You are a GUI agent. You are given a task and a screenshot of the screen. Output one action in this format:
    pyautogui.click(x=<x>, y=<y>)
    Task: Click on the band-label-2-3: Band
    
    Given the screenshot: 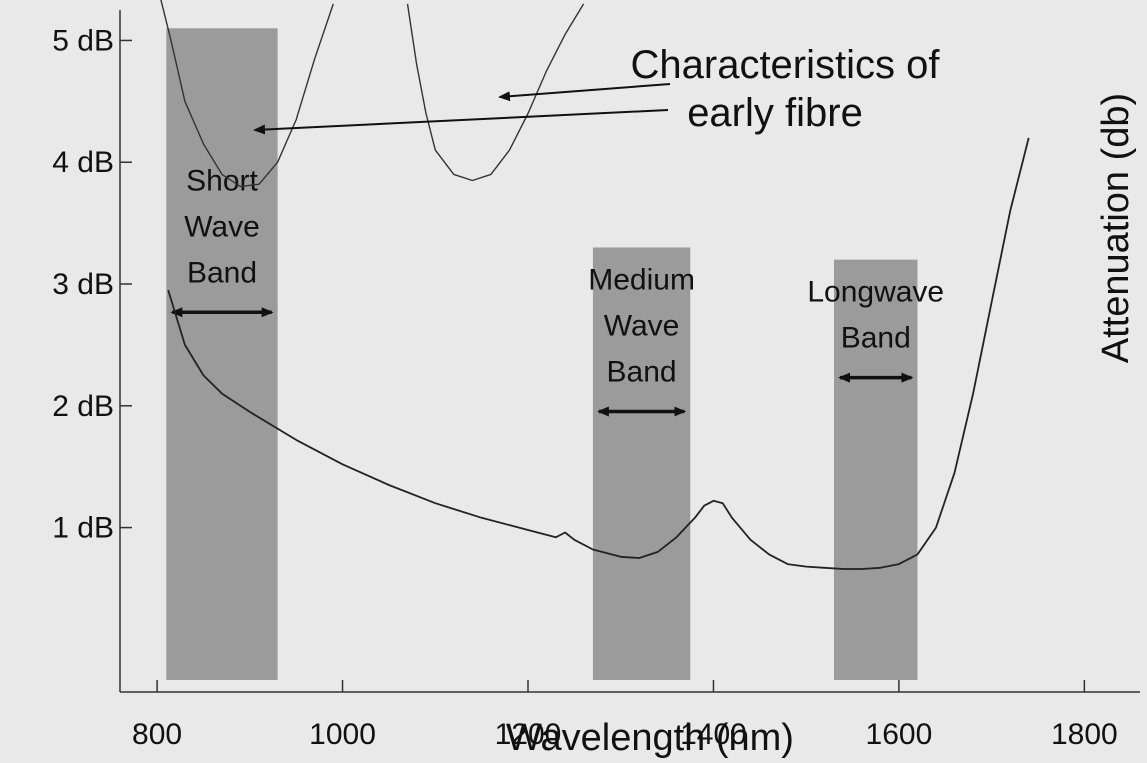 What is the action you would take?
    pyautogui.click(x=642, y=371)
    